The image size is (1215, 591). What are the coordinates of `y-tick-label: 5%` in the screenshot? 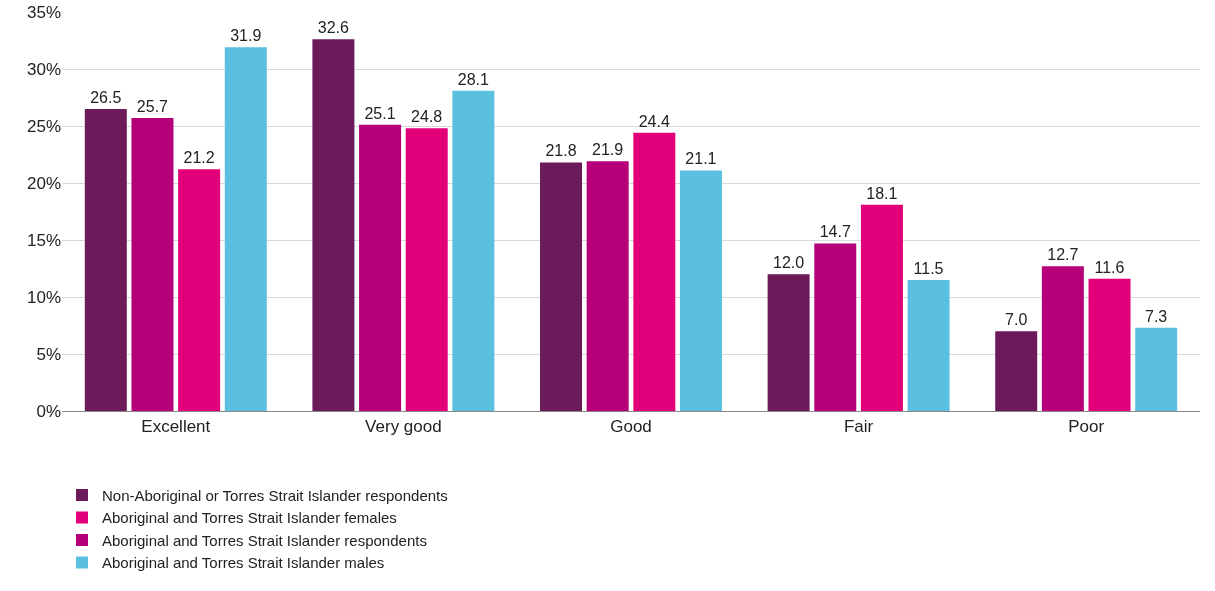 It's located at (48, 354).